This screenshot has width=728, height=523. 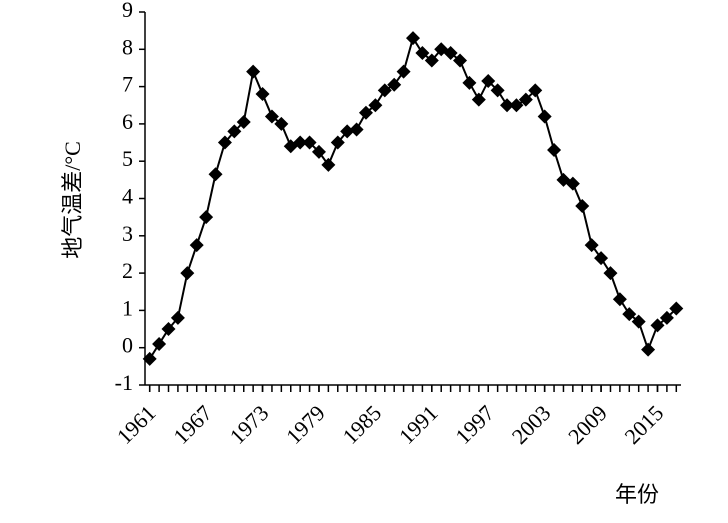 I want to click on x-tick-label: 2003, so click(x=531, y=424).